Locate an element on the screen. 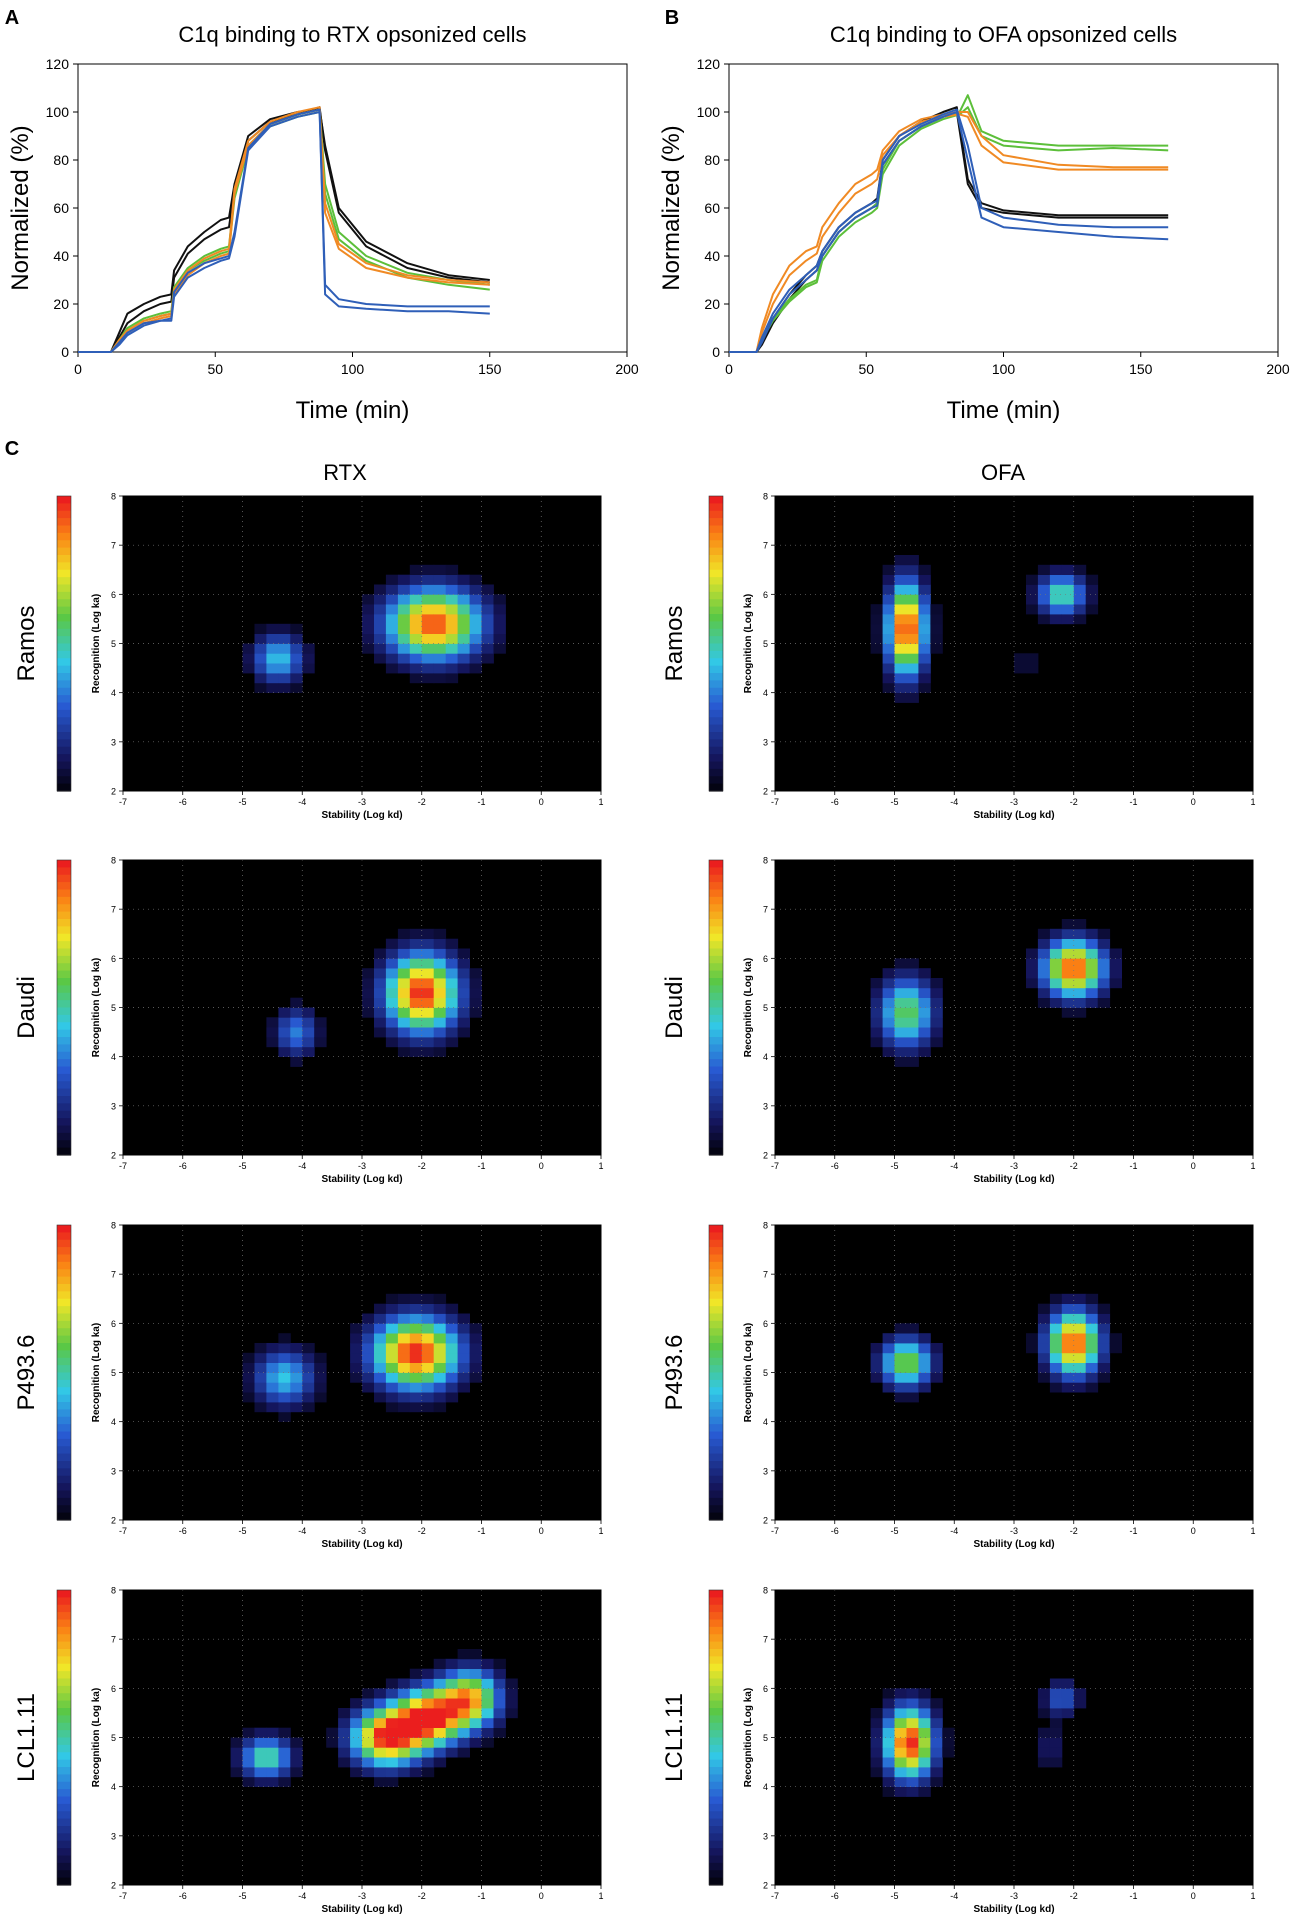  x-tick-label: 1 is located at coordinates (600, 802).